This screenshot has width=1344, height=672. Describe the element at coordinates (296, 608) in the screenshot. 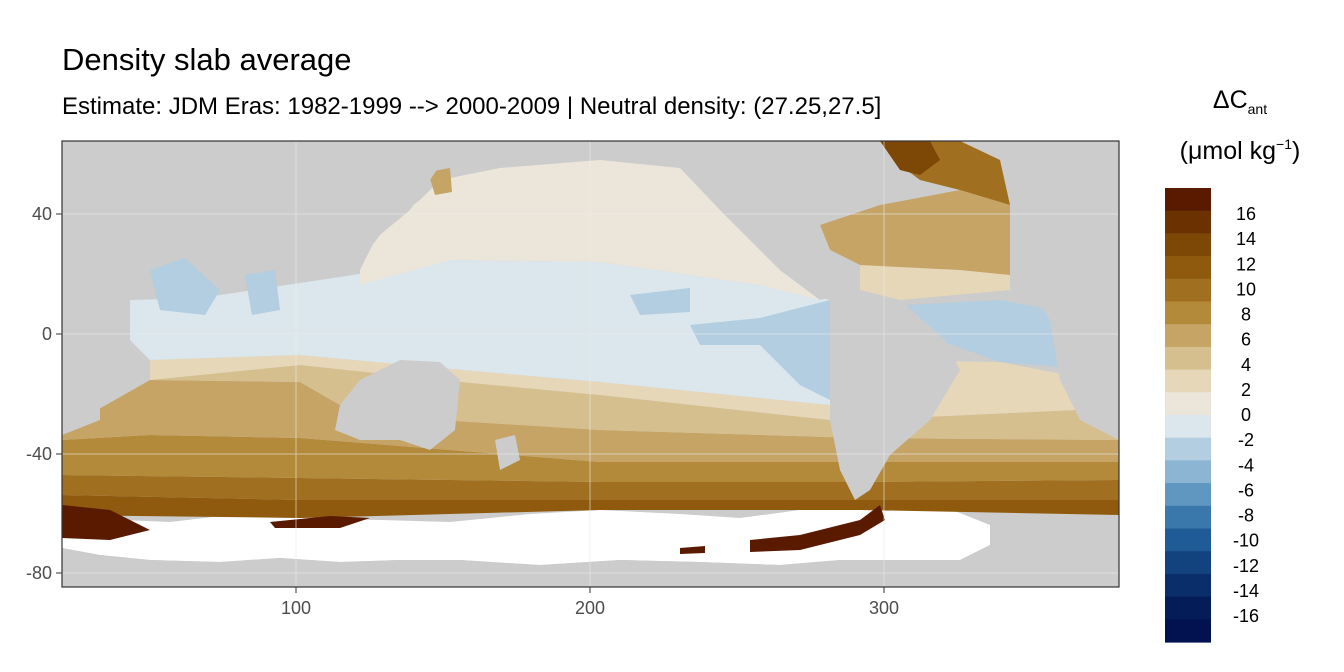

I see `x-tick-label-100: 100` at that location.